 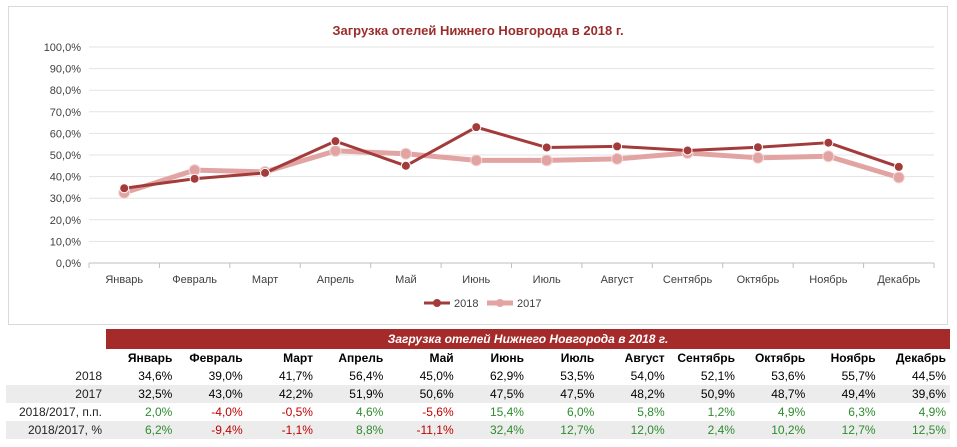 I want to click on table-cell: 1,2%, so click(x=721, y=412).